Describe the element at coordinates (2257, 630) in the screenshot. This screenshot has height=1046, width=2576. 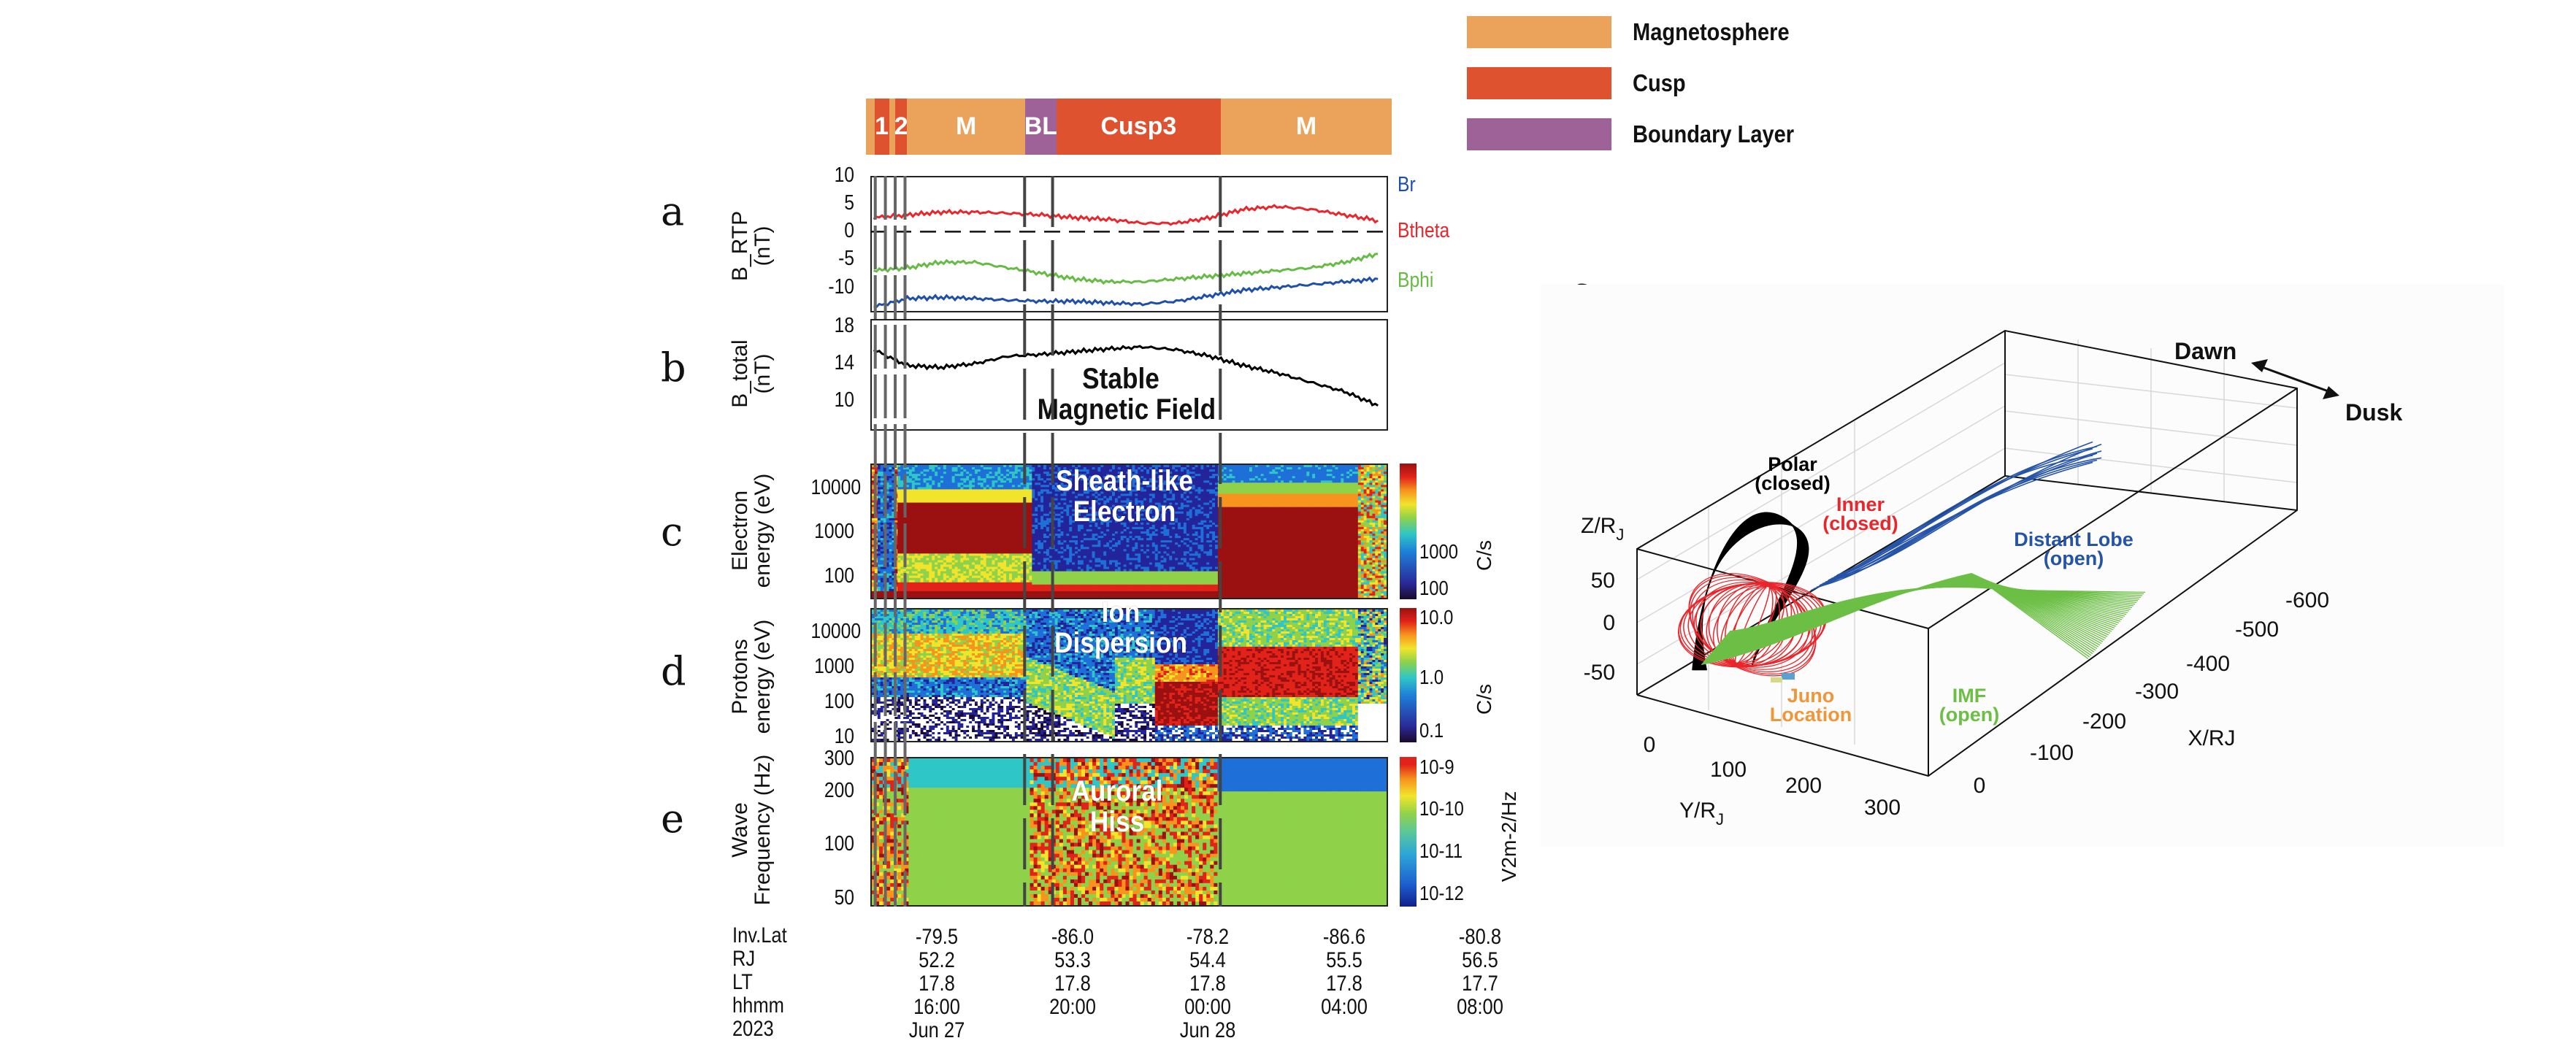
I see `x-tick: -500` at that location.